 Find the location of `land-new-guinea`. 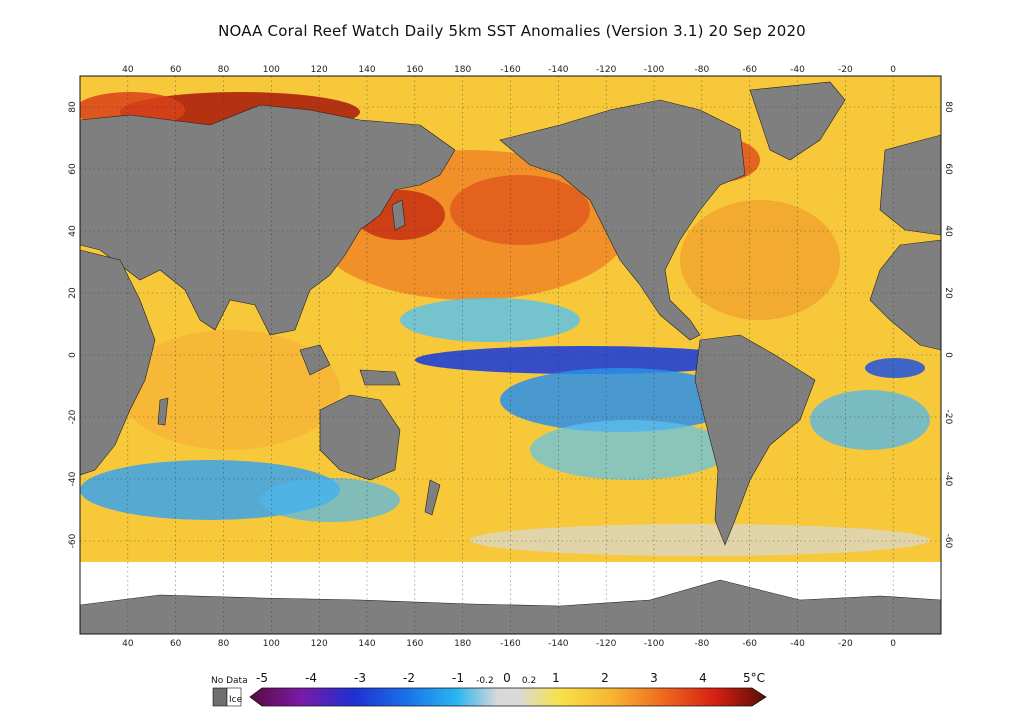

land-new-guinea is located at coordinates (380, 377).